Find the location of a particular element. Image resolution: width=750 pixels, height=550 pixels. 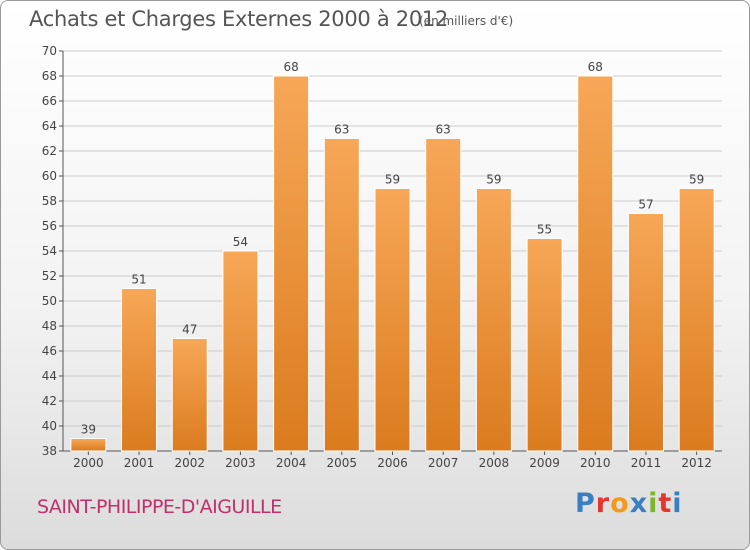

y-tick-label: 62 is located at coordinates (49, 151).